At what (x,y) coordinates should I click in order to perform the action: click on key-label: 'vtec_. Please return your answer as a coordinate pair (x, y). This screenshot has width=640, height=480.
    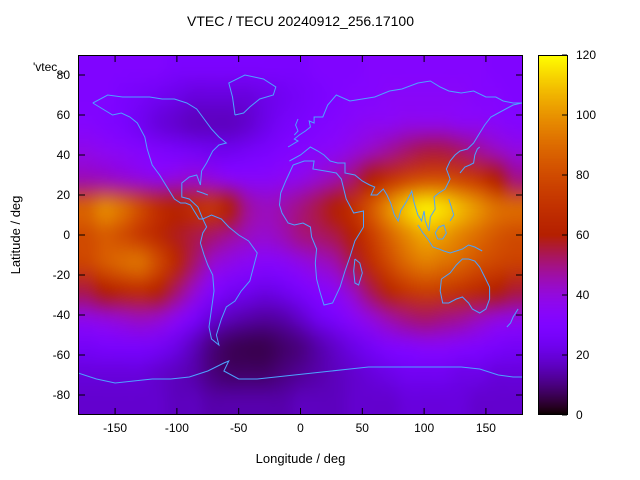
    Looking at the image, I should click on (48, 67).